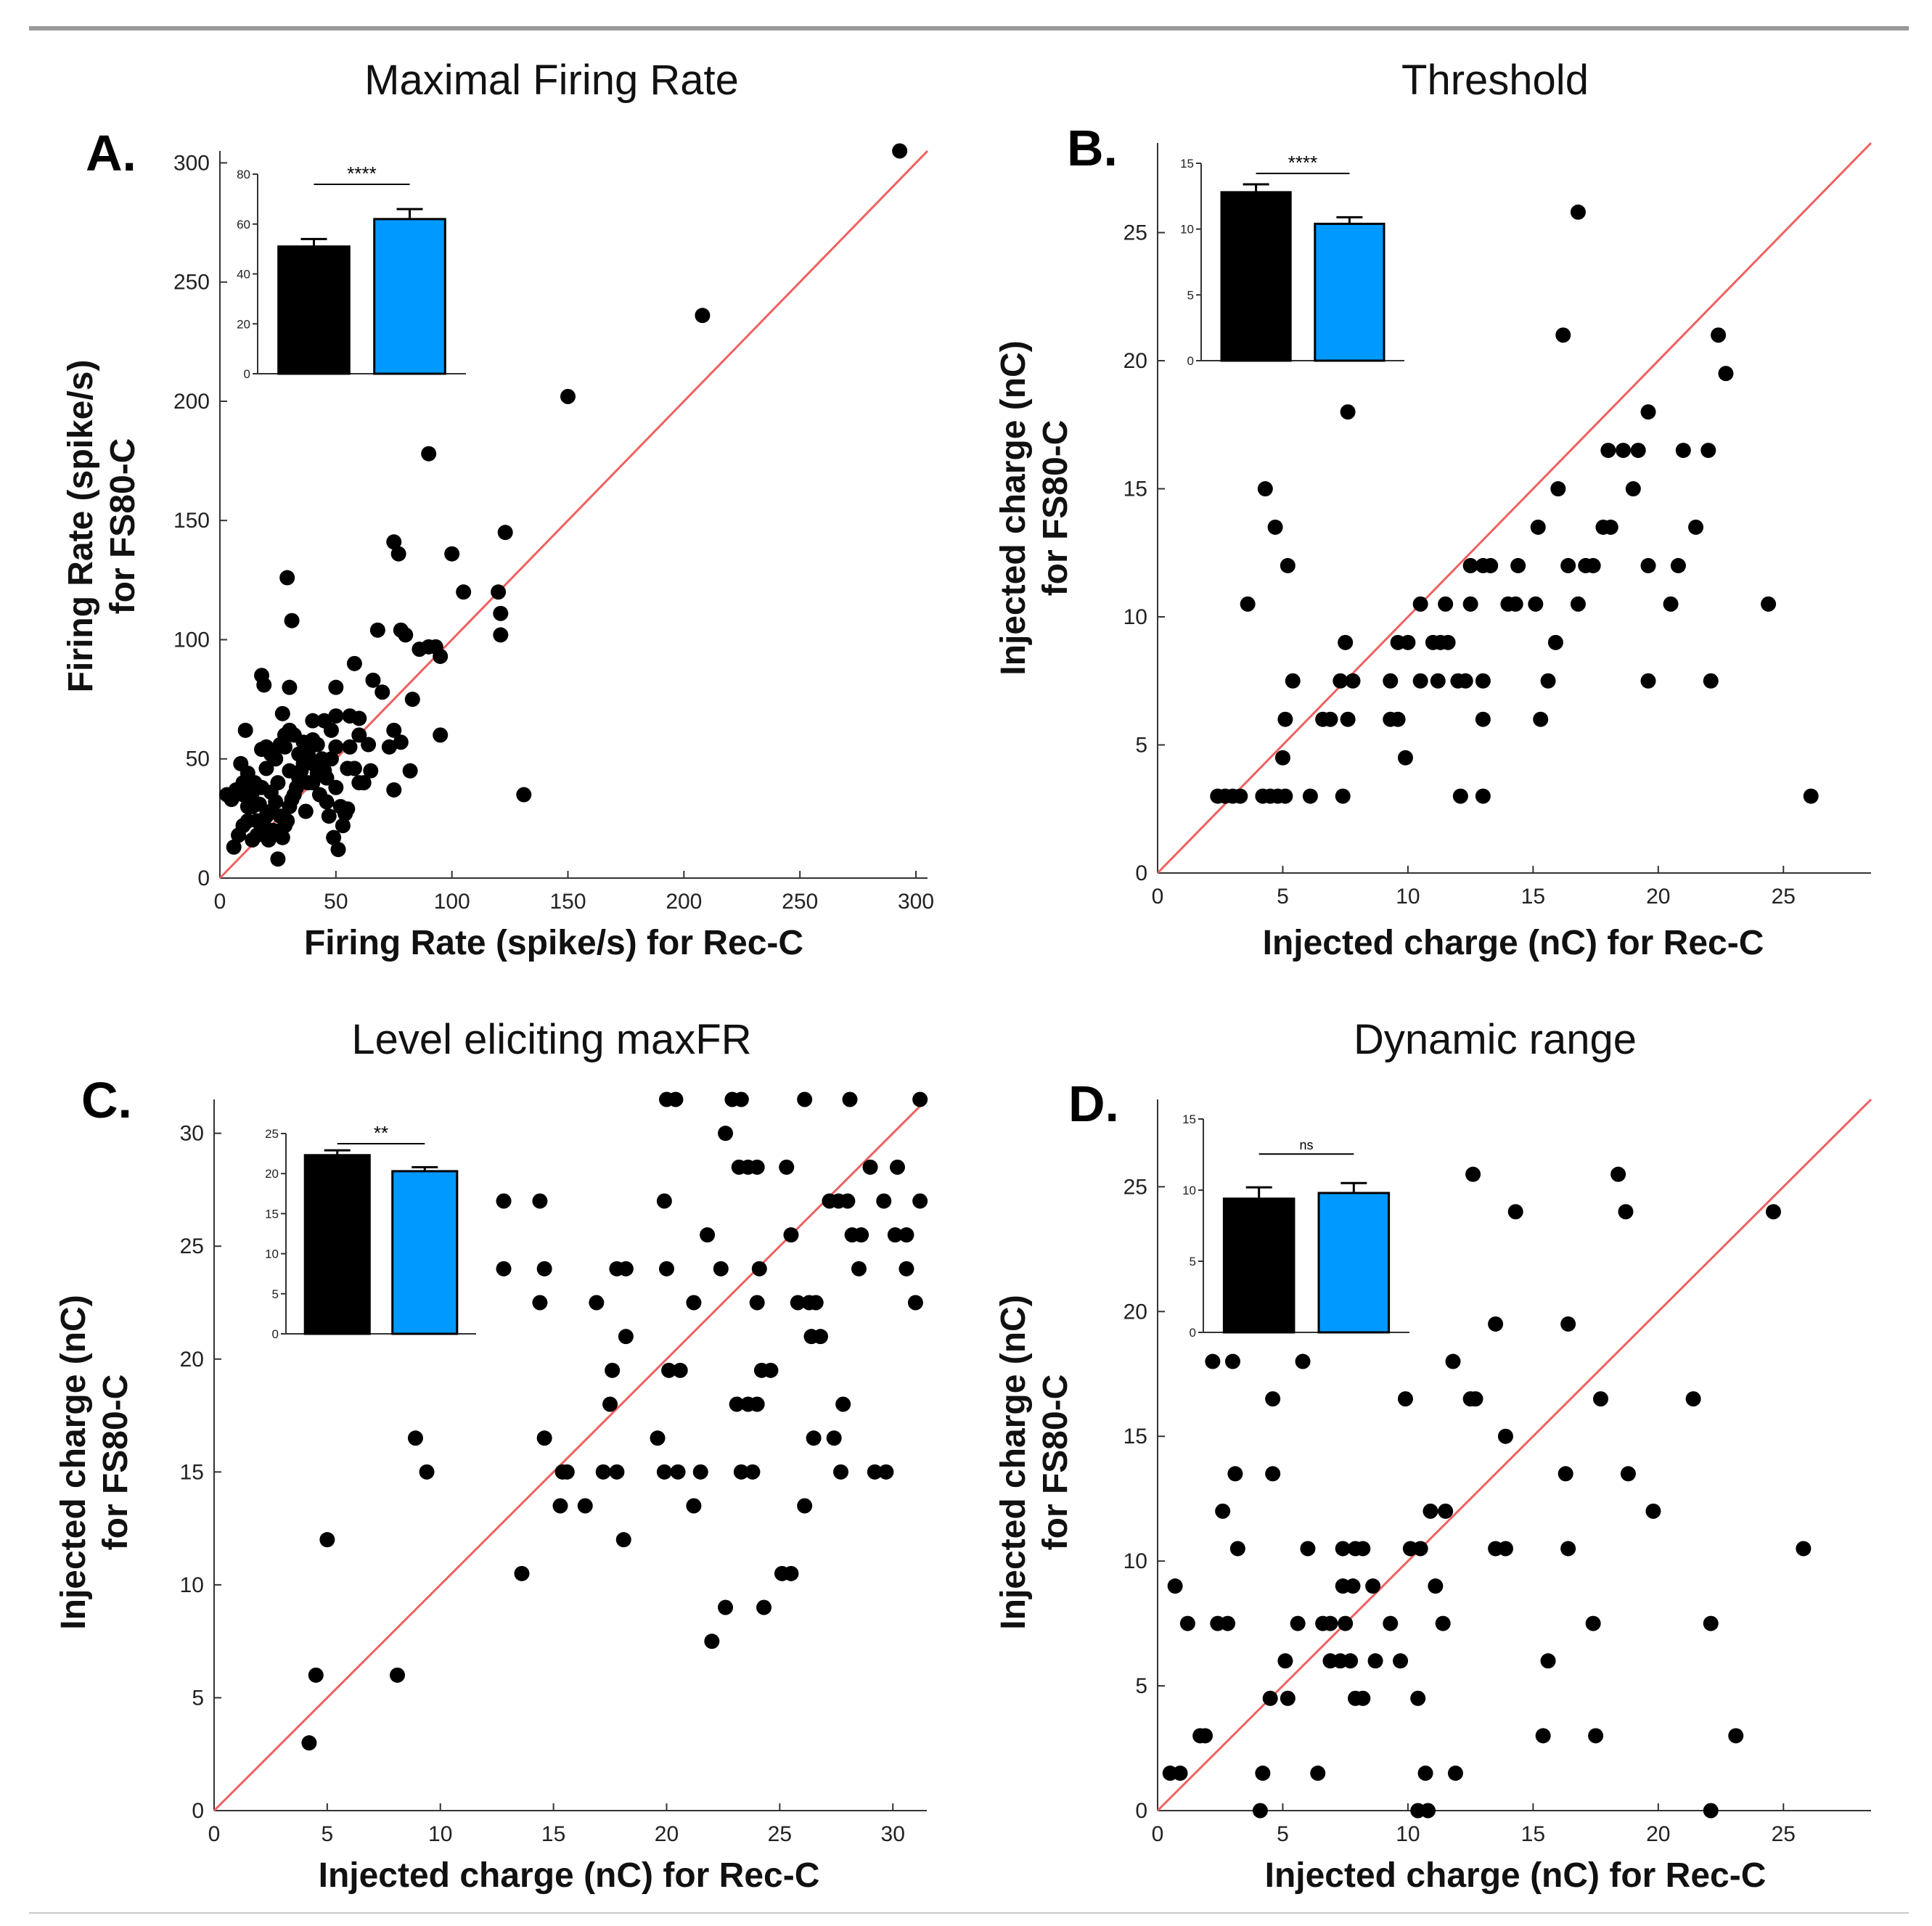 The height and width of the screenshot is (1926, 1932). Describe the element at coordinates (571, 1455) in the screenshot. I see `identity-line` at that location.